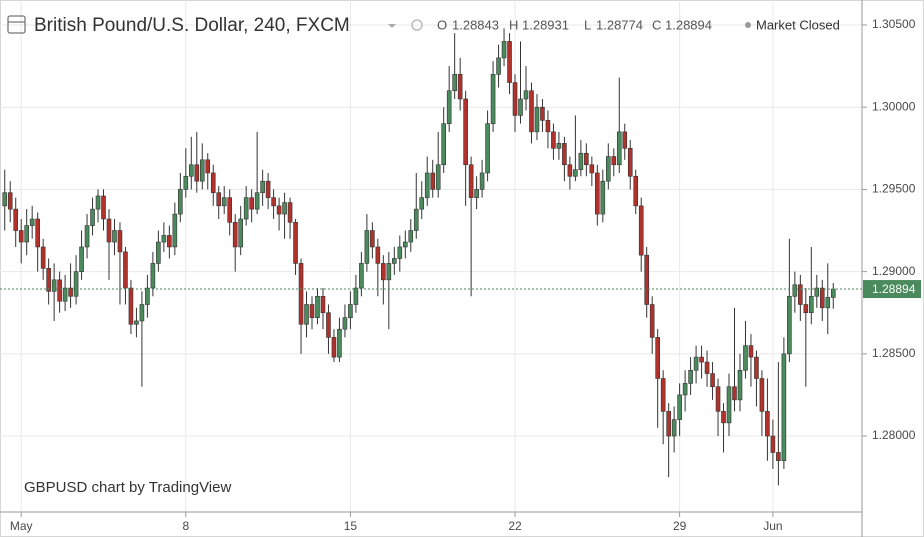  Describe the element at coordinates (192, 25) in the screenshot. I see `chart-title: British Pound/U.S. Dollar, 240, FXCM` at that location.